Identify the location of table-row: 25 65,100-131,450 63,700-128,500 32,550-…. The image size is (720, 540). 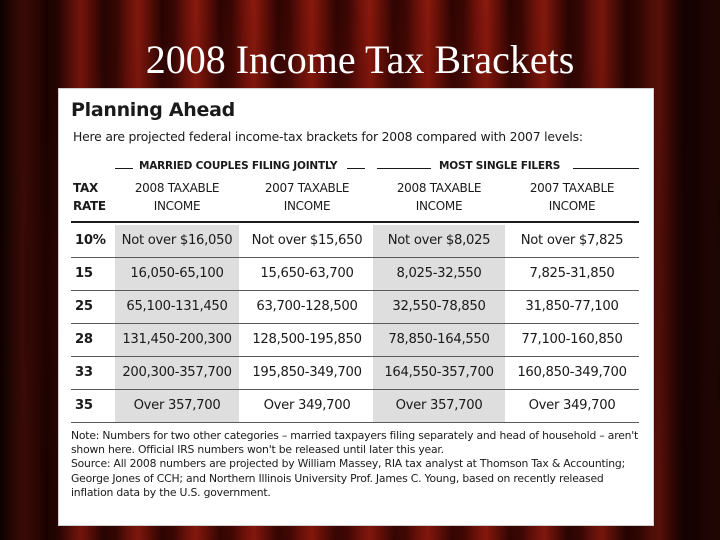
(355, 307).